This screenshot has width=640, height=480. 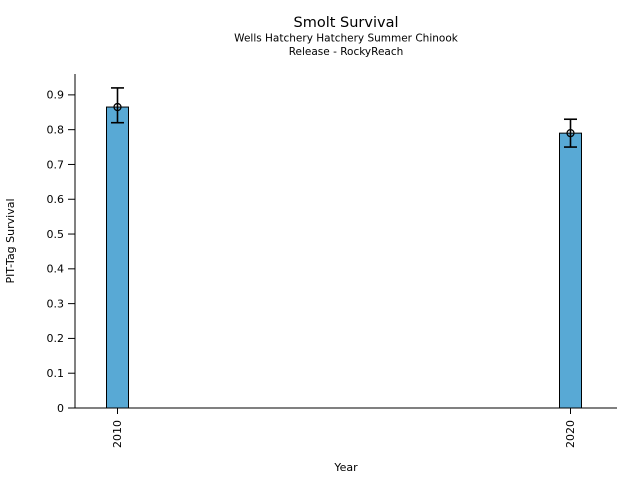 I want to click on y-tick-label: 0.2, so click(x=56, y=338).